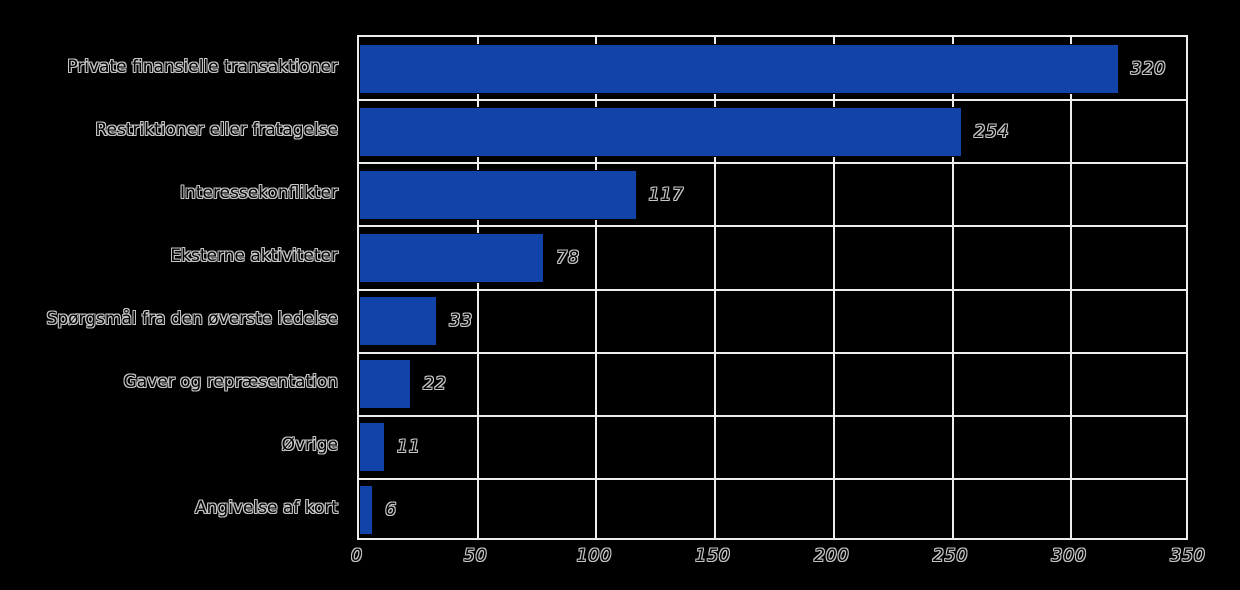 The width and height of the screenshot is (1240, 590). Describe the element at coordinates (1148, 68) in the screenshot. I see `bar-value-label: 320` at that location.